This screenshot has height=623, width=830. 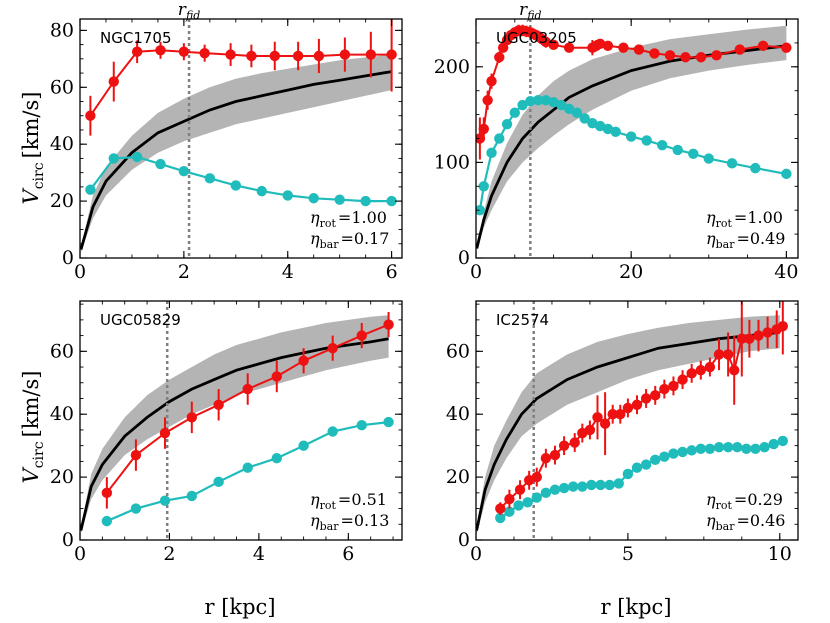 What do you see at coordinates (464, 258) in the screenshot?
I see `y-tick-label: 0` at bounding box center [464, 258].